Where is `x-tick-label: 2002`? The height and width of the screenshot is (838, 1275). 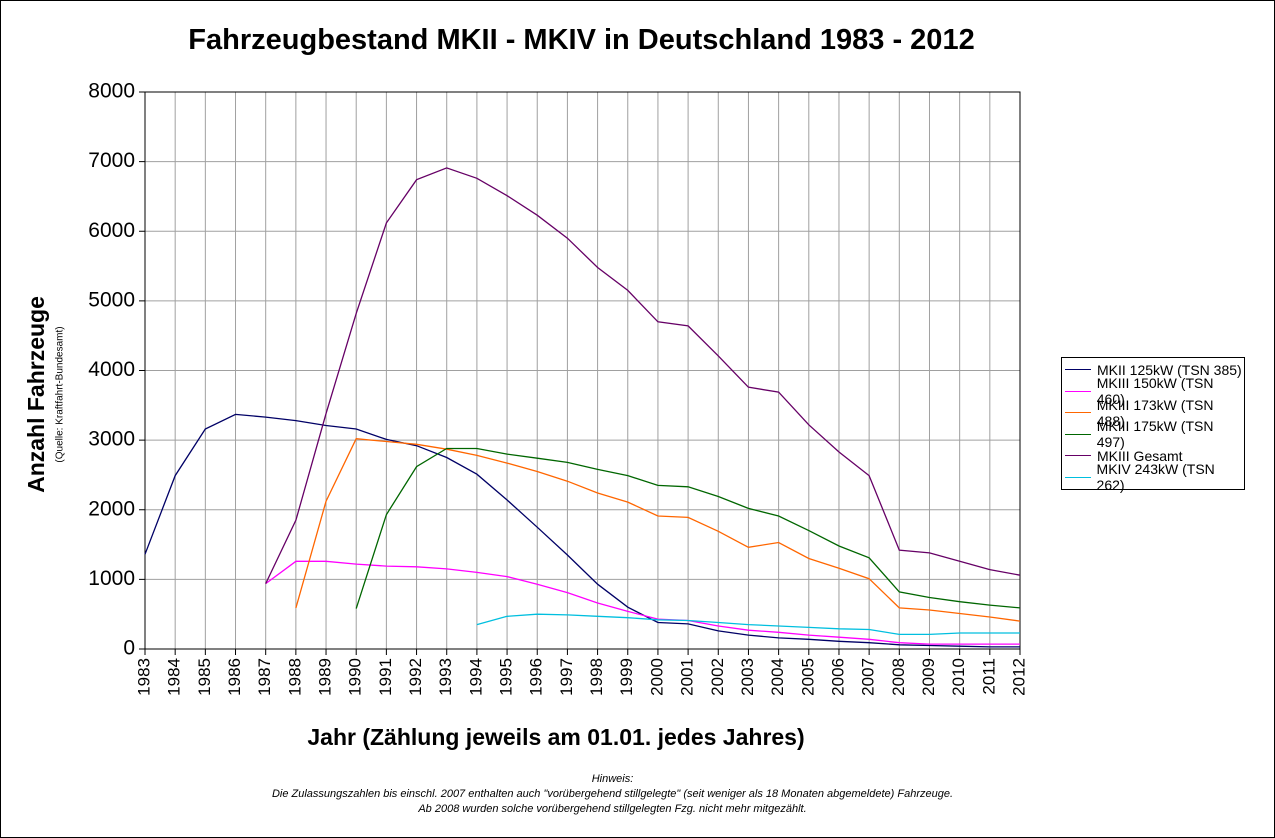 x-tick-label: 2002 is located at coordinates (717, 677).